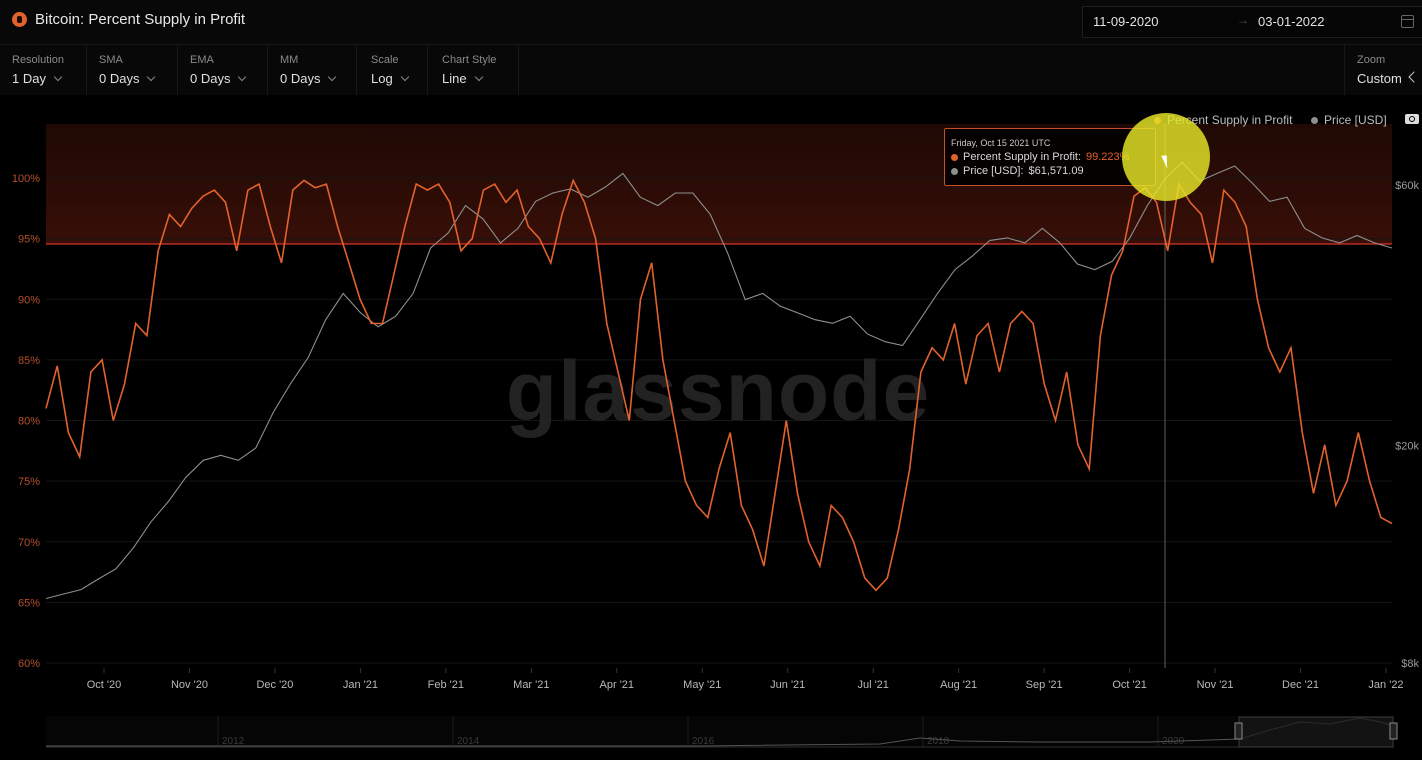  What do you see at coordinates (872, 685) in the screenshot?
I see `x-tick-label: Jul '21` at bounding box center [872, 685].